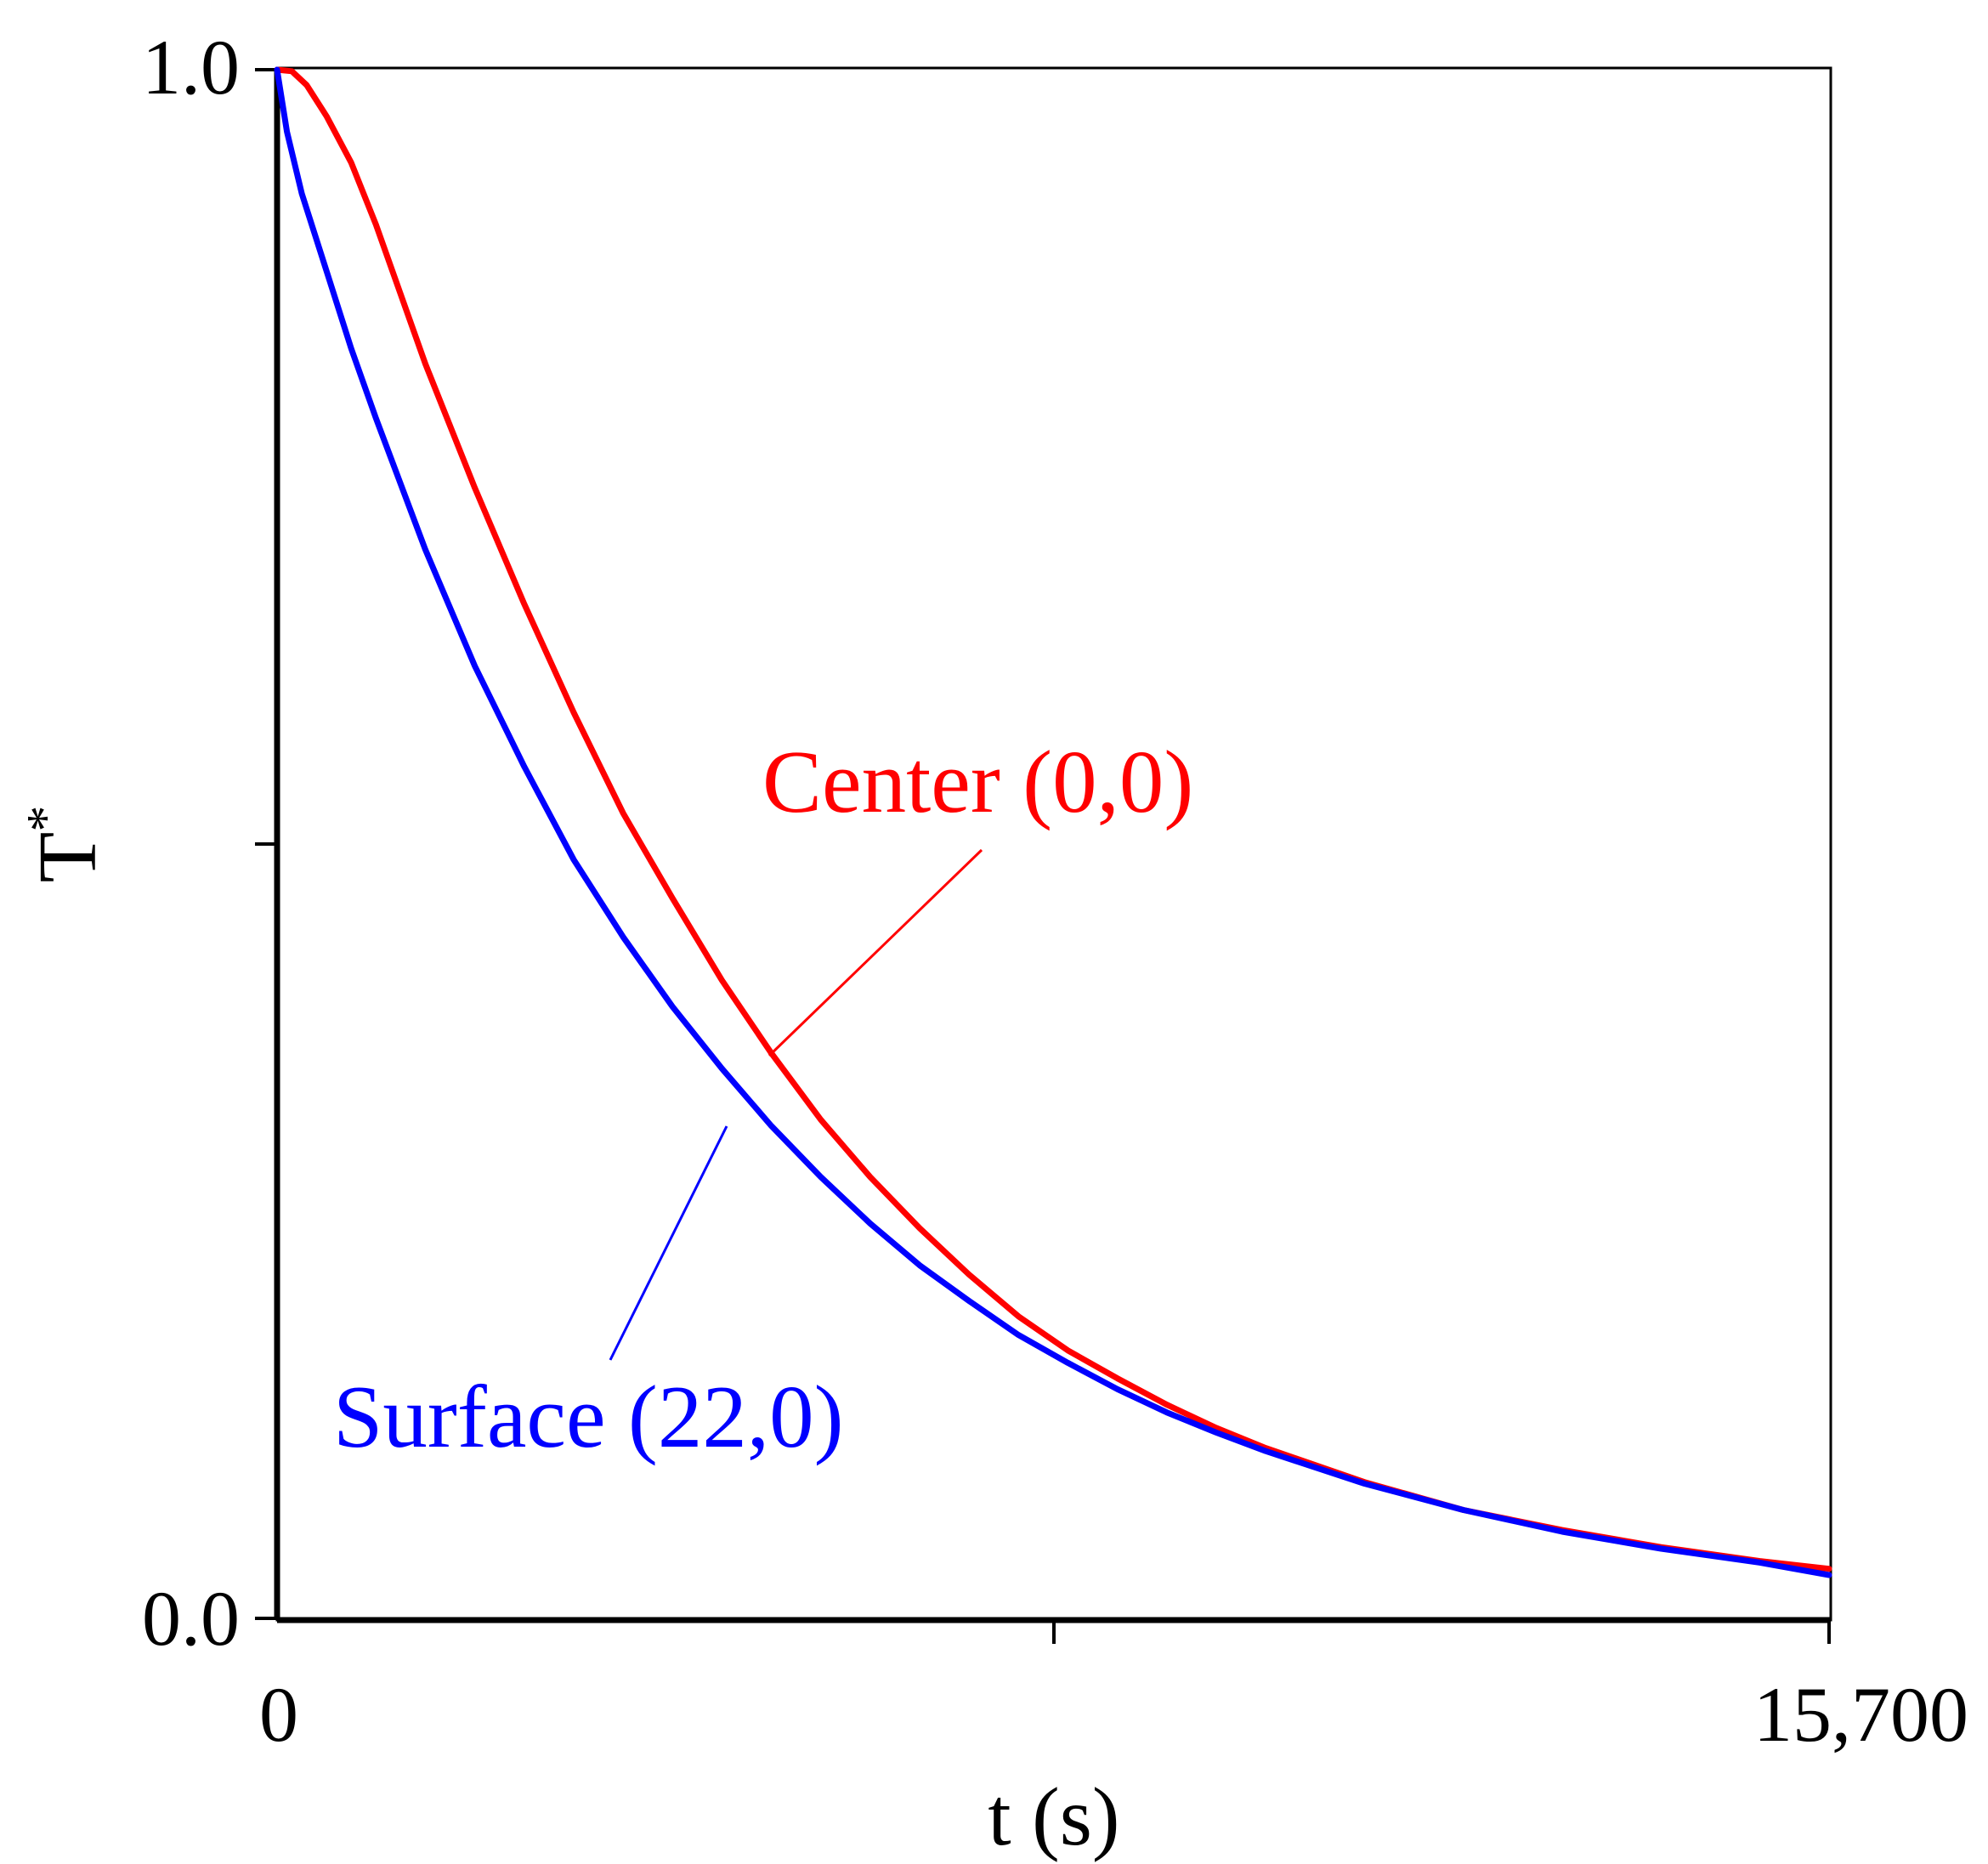 This screenshot has width=1988, height=1864. I want to click on annotation-surface: Surface (22,0), so click(588, 1416).